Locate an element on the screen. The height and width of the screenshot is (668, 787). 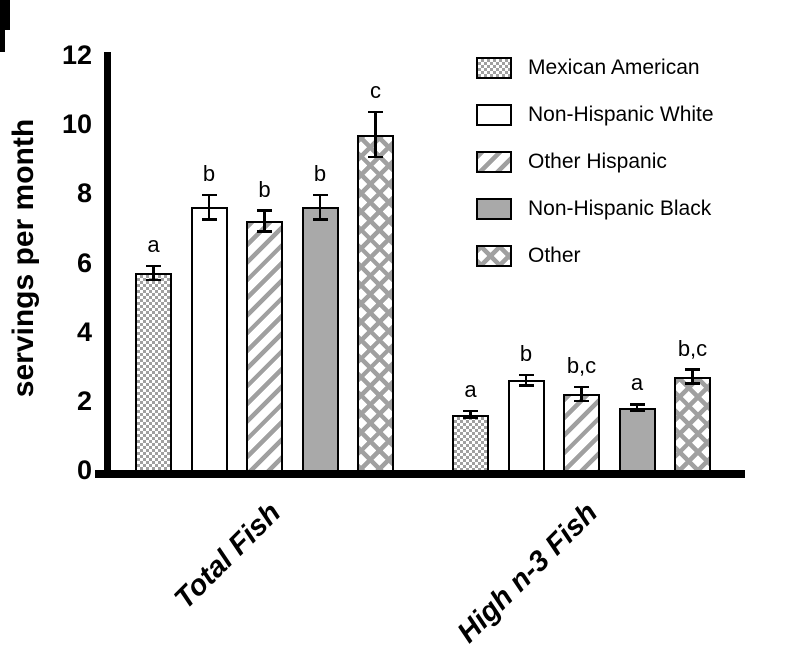
y-tick-label: 0 is located at coordinates (84, 470).